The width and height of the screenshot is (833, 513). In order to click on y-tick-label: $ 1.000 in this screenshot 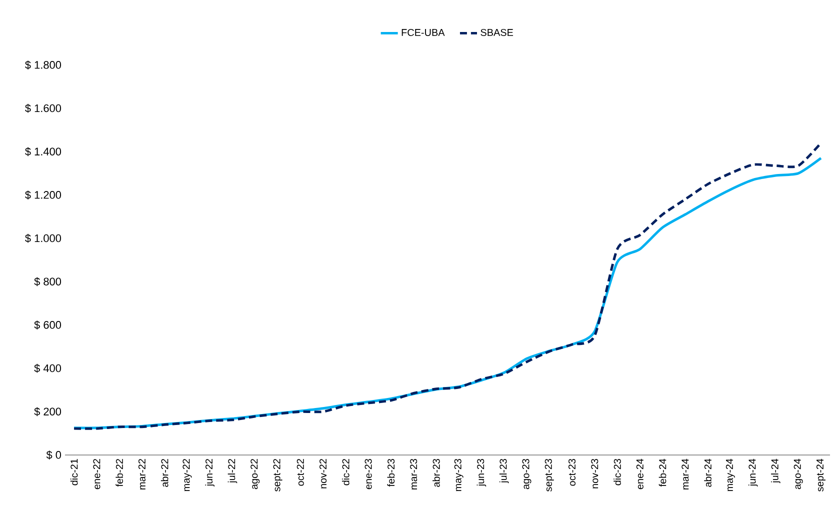, I will do `click(43, 238)`.